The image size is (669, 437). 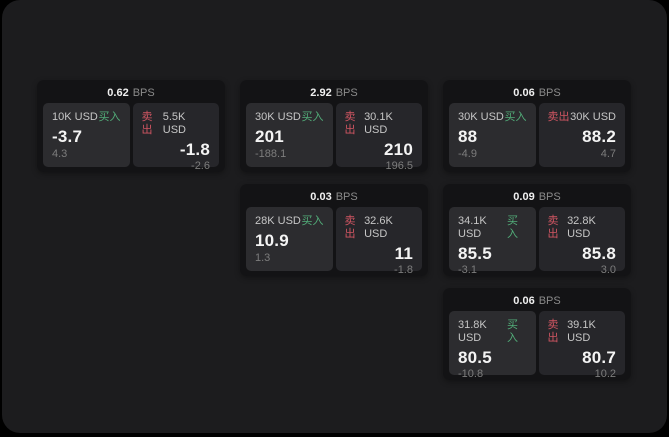 I want to click on sell-panel: 卖出 5.5K USD -1.8 -2.6, so click(x=175, y=137).